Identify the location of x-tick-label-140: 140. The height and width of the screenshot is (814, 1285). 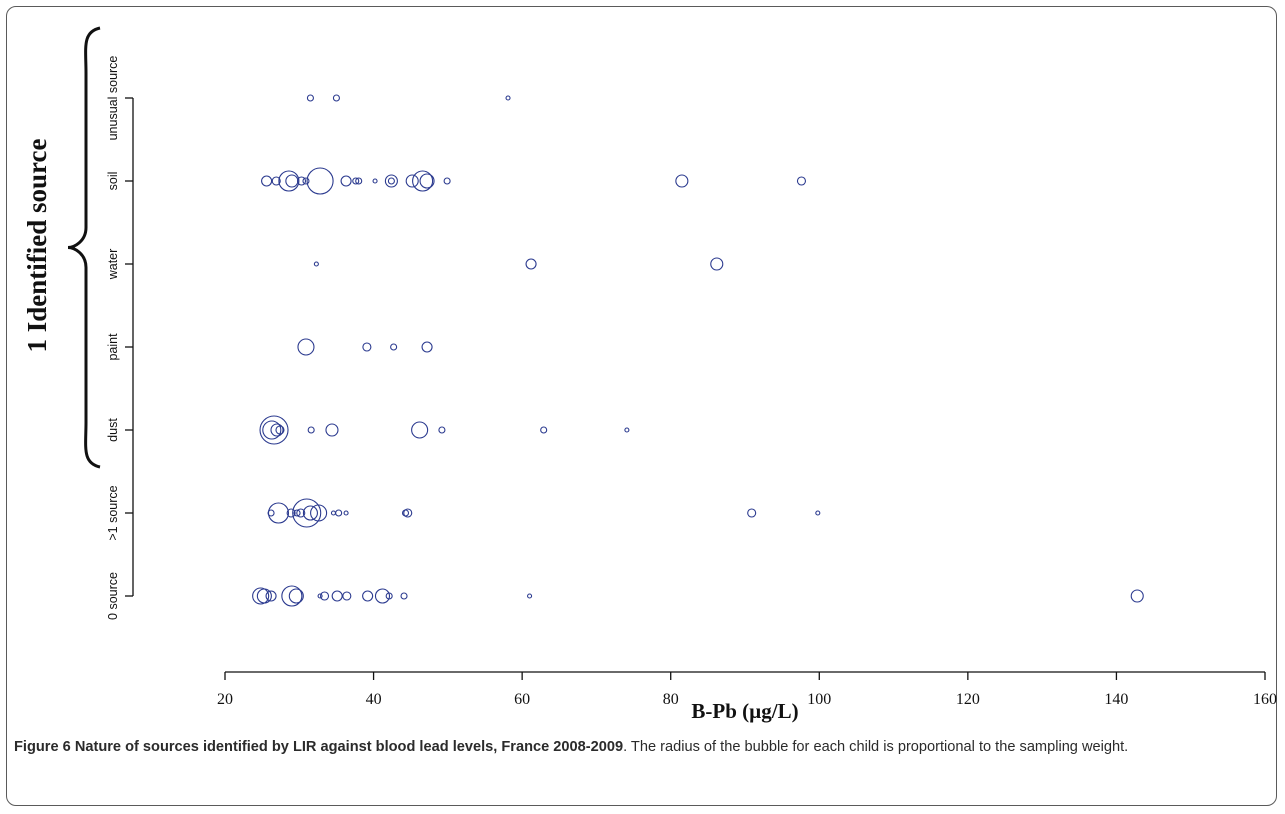
(1116, 699).